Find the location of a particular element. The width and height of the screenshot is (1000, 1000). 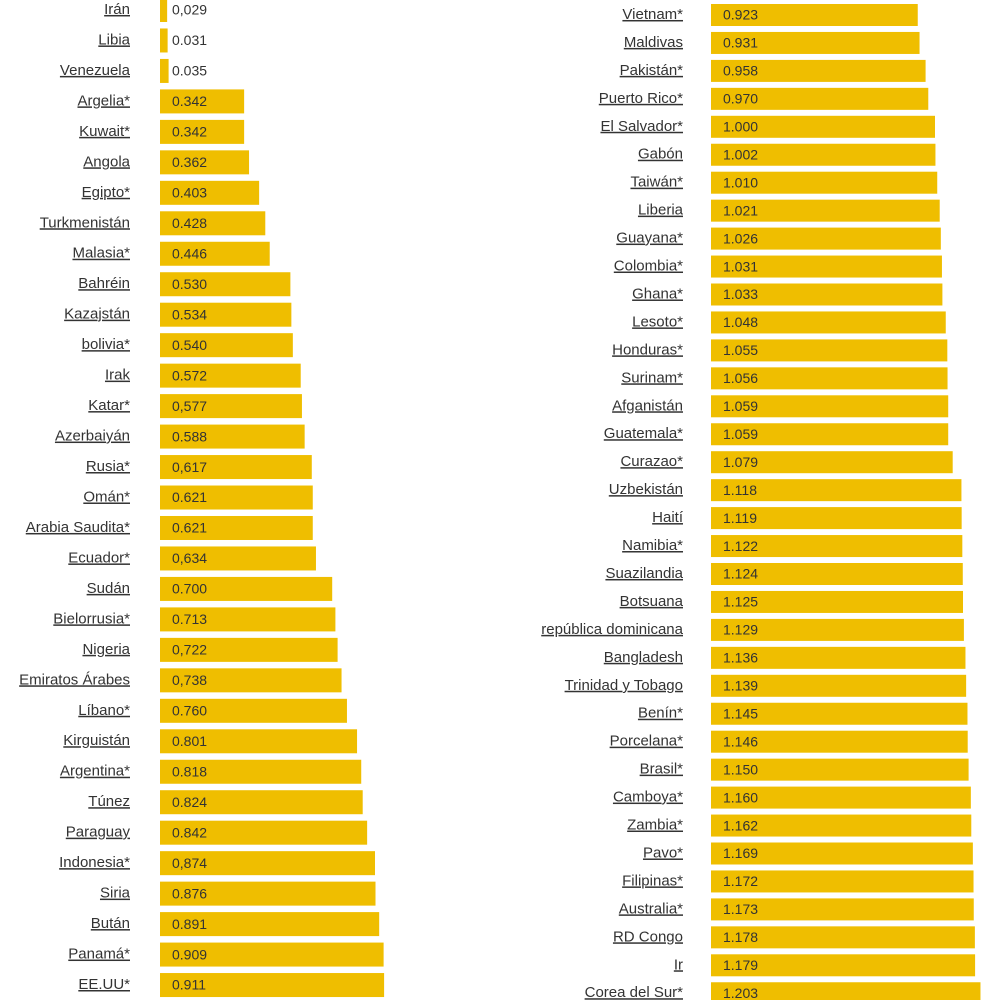

country-link: Bután is located at coordinates (110, 923).